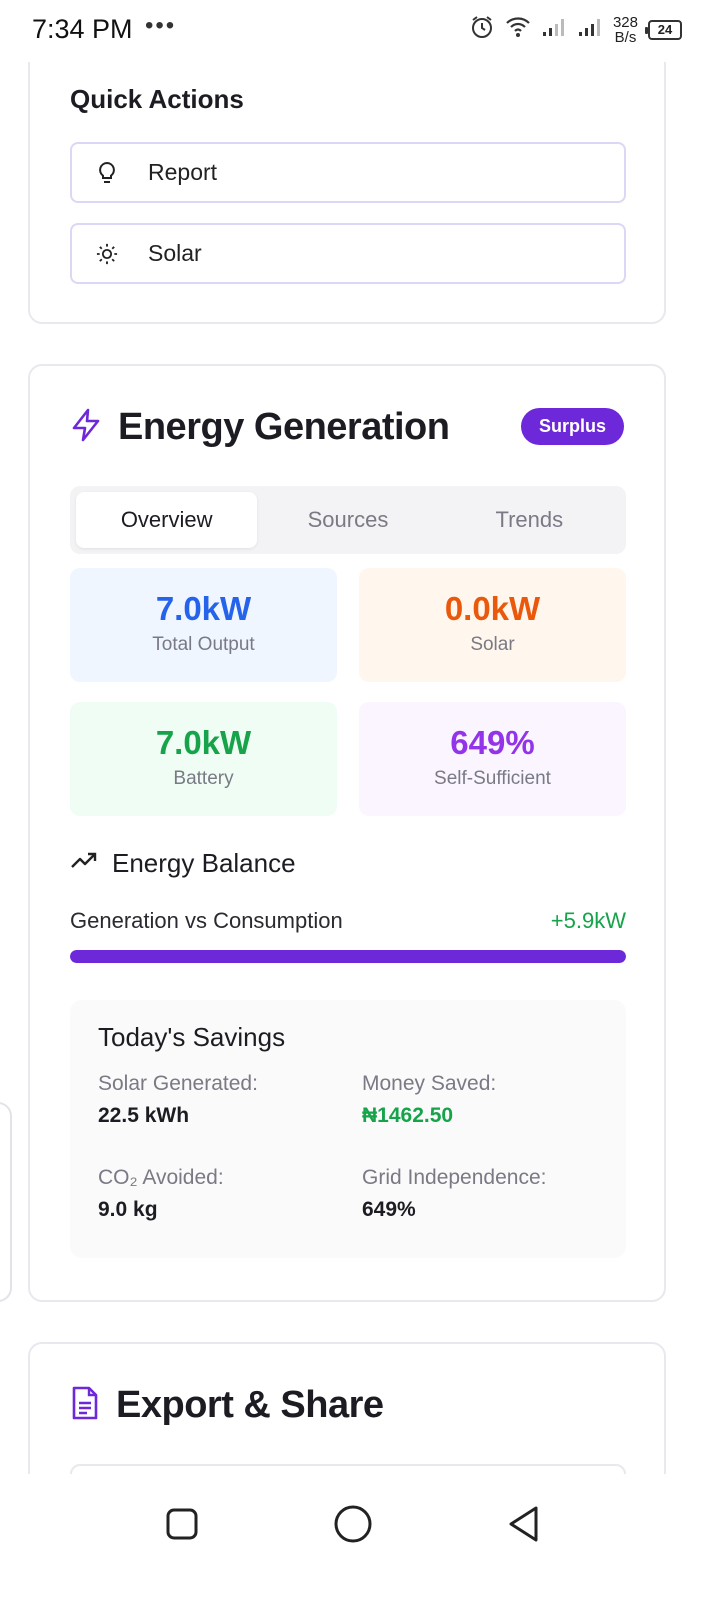 This screenshot has width=720, height=1600. What do you see at coordinates (183, 172) in the screenshot?
I see `report-button-label: Report` at bounding box center [183, 172].